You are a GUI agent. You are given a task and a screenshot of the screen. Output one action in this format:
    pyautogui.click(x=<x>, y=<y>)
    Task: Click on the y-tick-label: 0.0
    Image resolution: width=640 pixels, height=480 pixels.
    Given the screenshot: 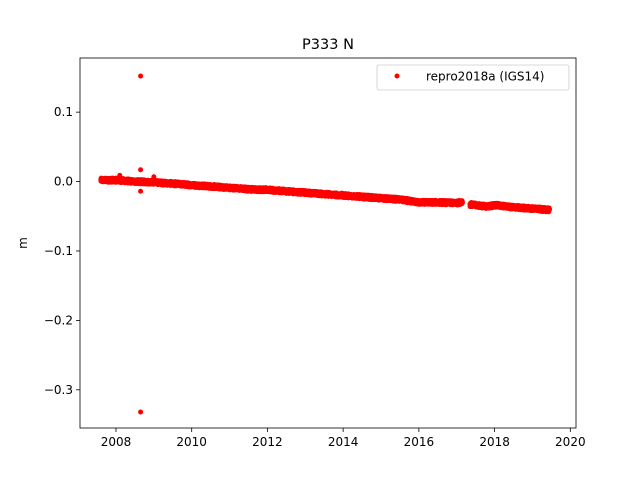 What is the action you would take?
    pyautogui.click(x=63, y=182)
    